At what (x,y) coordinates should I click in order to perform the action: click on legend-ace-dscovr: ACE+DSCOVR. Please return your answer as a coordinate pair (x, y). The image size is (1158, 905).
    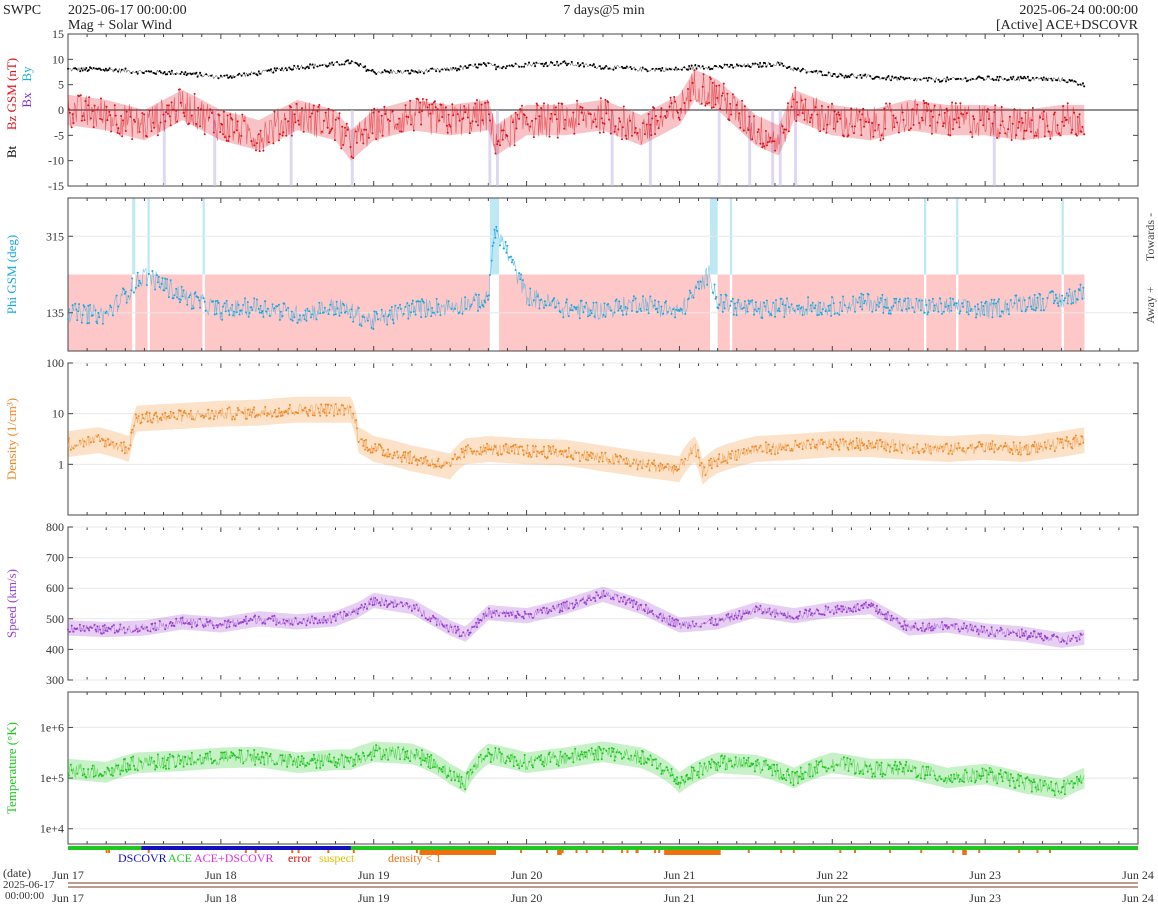
    Looking at the image, I should click on (233, 858).